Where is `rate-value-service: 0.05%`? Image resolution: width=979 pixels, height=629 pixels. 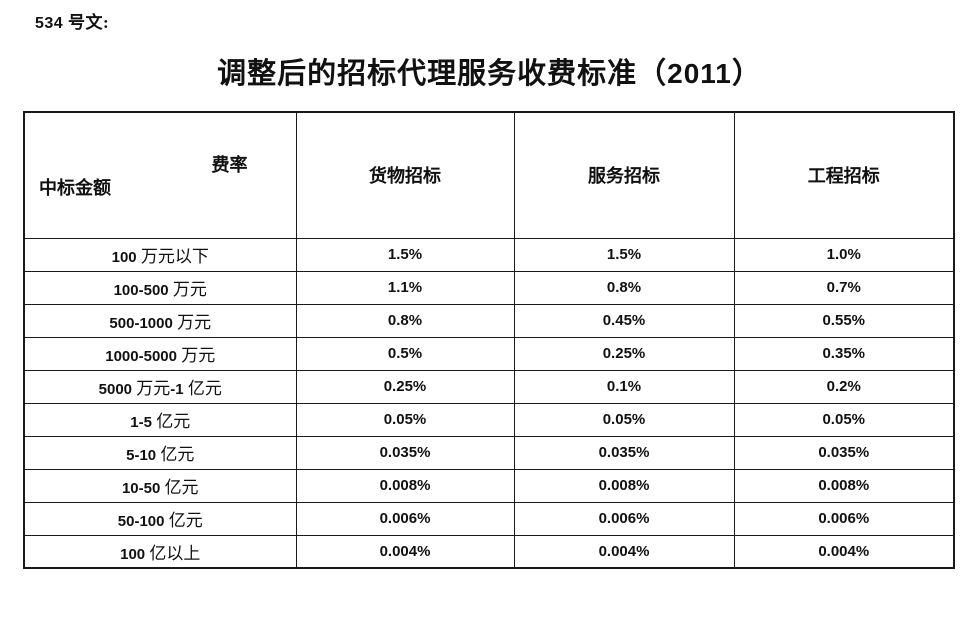 rate-value-service: 0.05% is located at coordinates (624, 419).